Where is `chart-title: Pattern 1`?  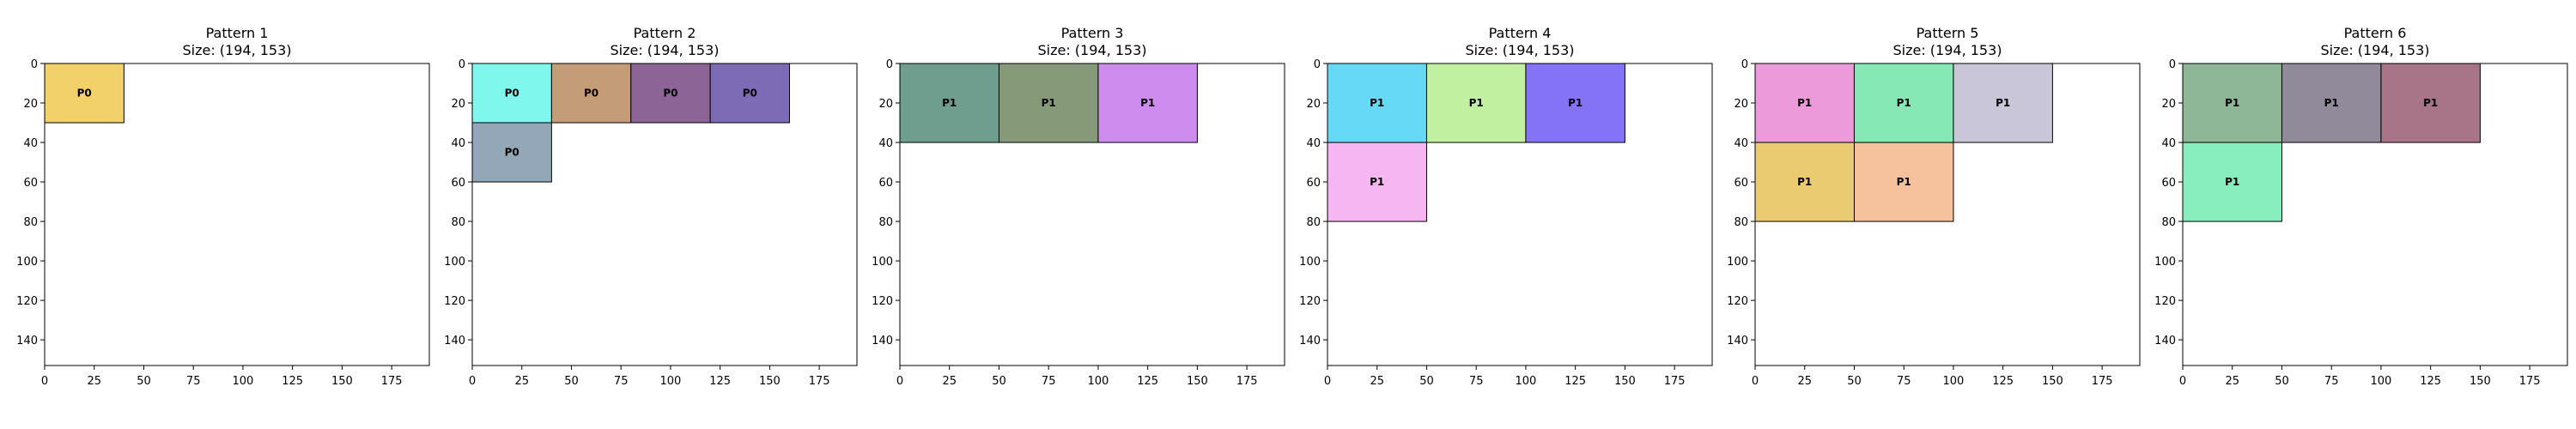
chart-title: Pattern 1 is located at coordinates (238, 33).